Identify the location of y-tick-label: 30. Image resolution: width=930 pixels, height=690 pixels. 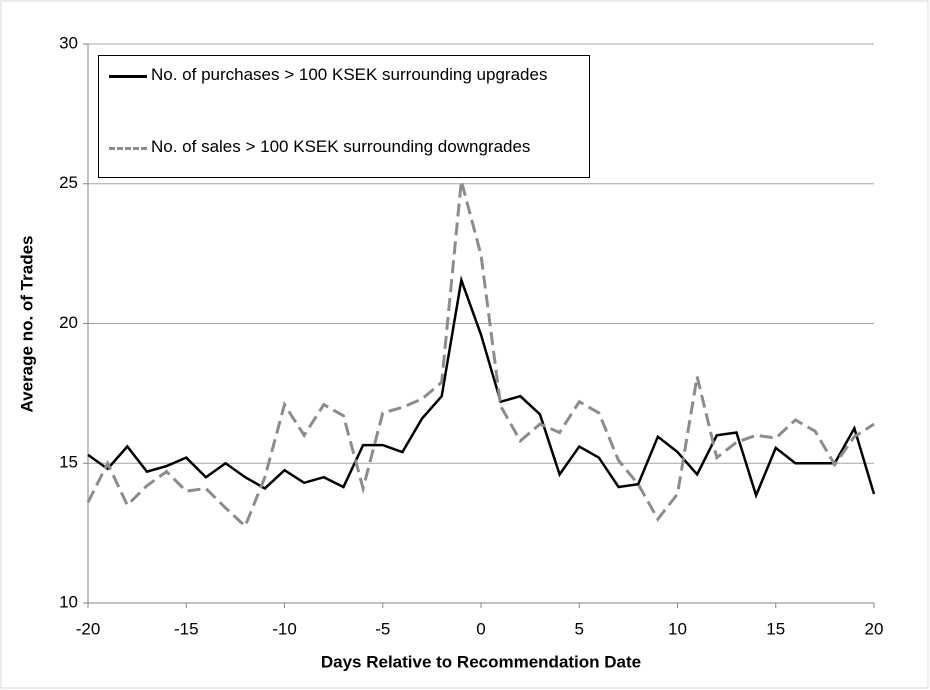
(68, 42).